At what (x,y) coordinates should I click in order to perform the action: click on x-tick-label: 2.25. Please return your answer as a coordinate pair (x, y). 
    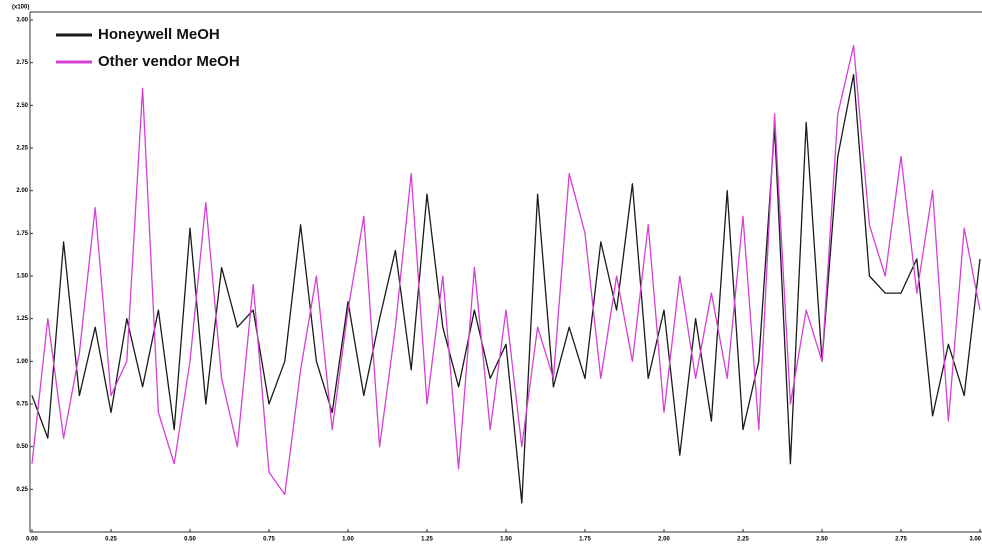
    Looking at the image, I should click on (743, 540).